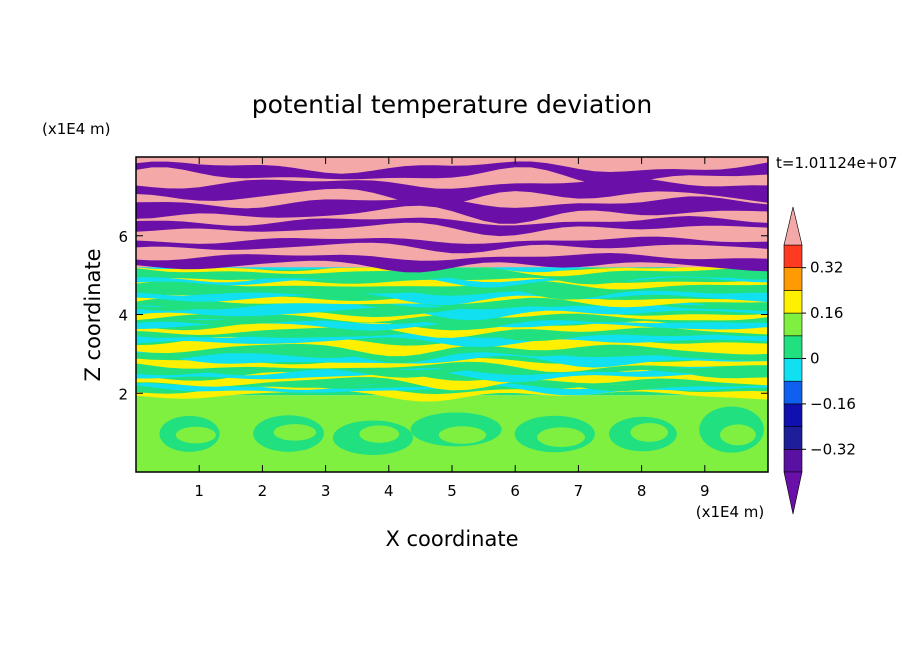 The width and height of the screenshot is (904, 654). What do you see at coordinates (826, 268) in the screenshot?
I see `colorbar-label: 0.32` at bounding box center [826, 268].